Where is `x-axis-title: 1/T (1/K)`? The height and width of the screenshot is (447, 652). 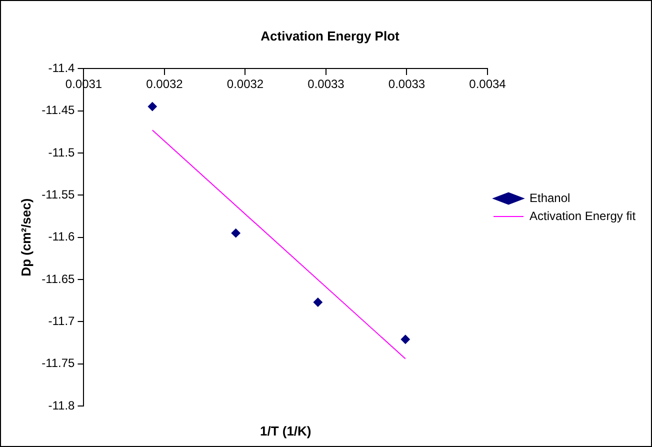
x-axis-title: 1/T (1/K) is located at coordinates (286, 431).